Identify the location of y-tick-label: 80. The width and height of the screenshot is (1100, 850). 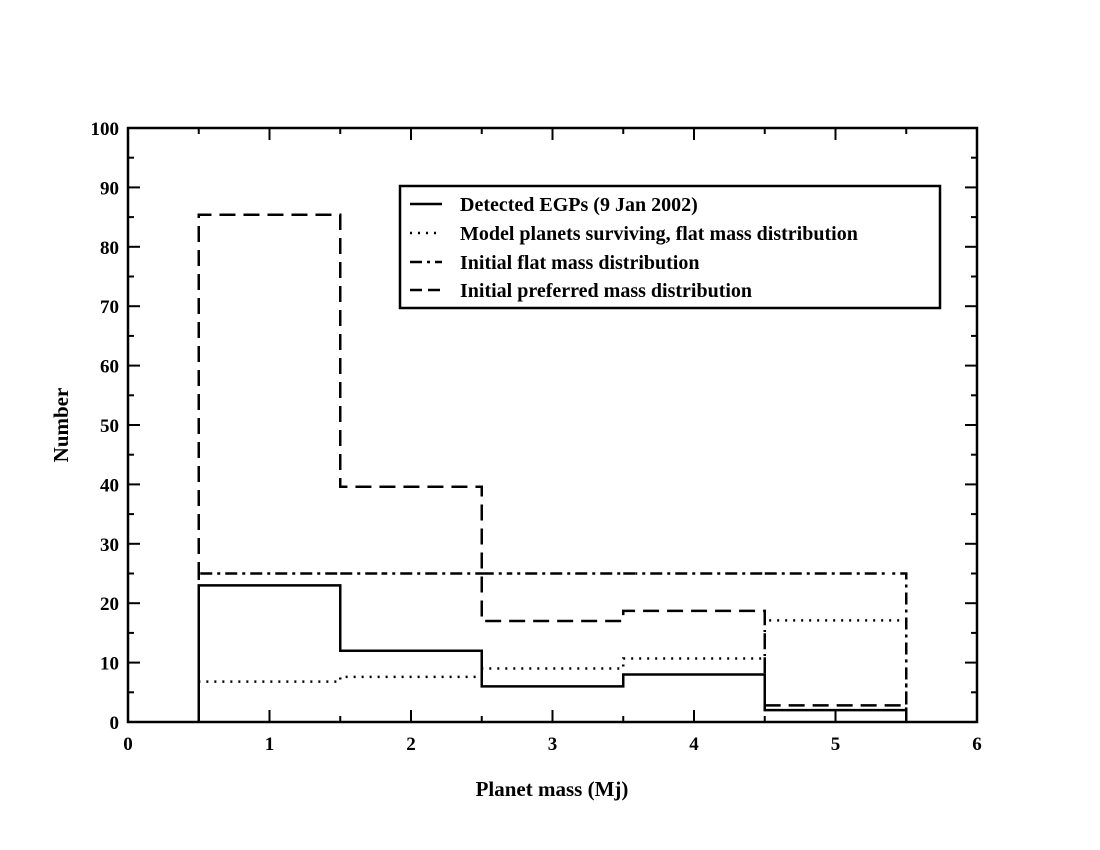
(109, 248).